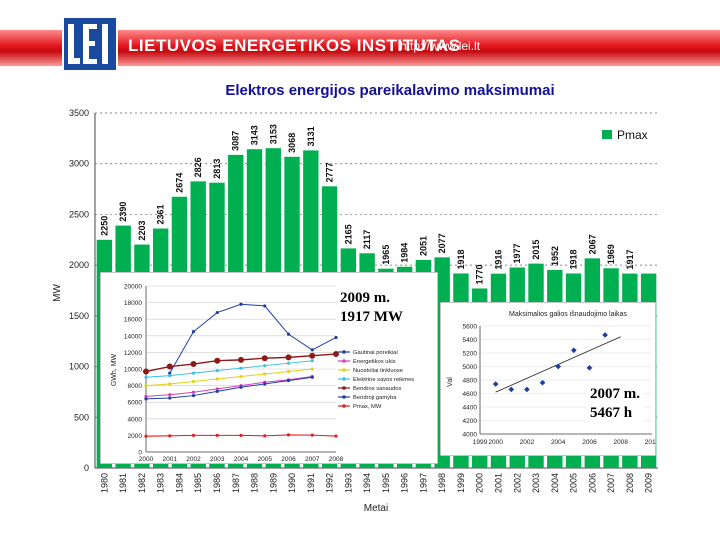 The height and width of the screenshot is (540, 720). I want to click on inset-y-tick-label: 6000, so click(135, 403).